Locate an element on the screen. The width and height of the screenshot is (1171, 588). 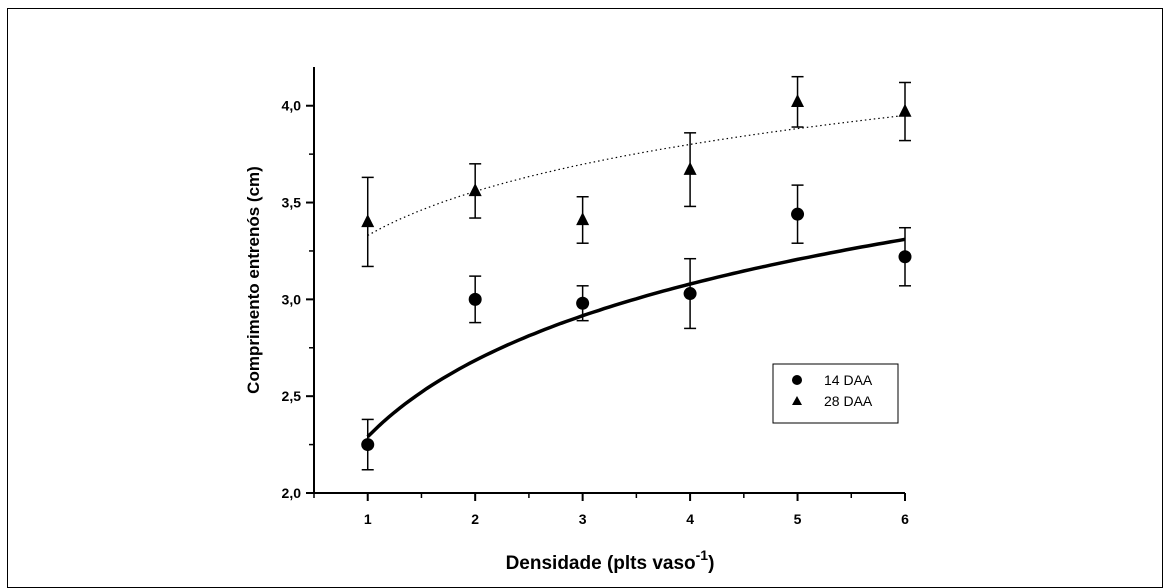
y-tick-label: 3,0 is located at coordinates (292, 299).